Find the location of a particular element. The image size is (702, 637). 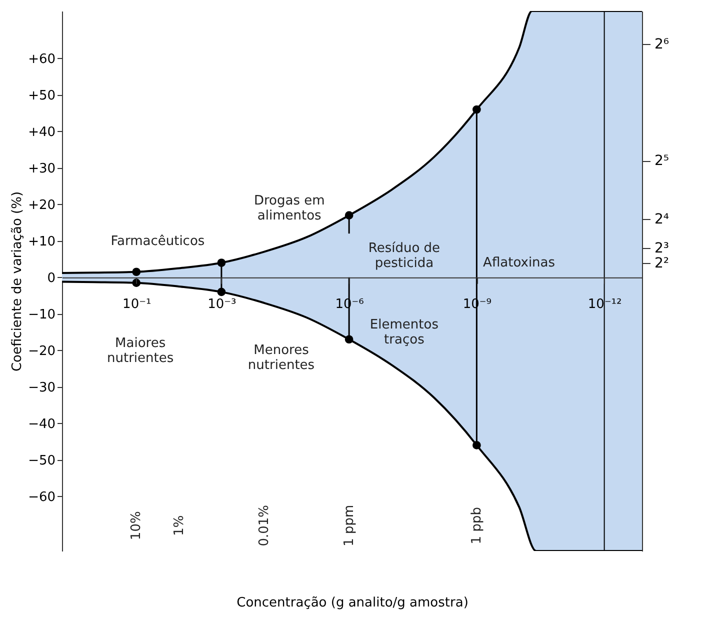

y-tick-label: +60 is located at coordinates (42, 59).